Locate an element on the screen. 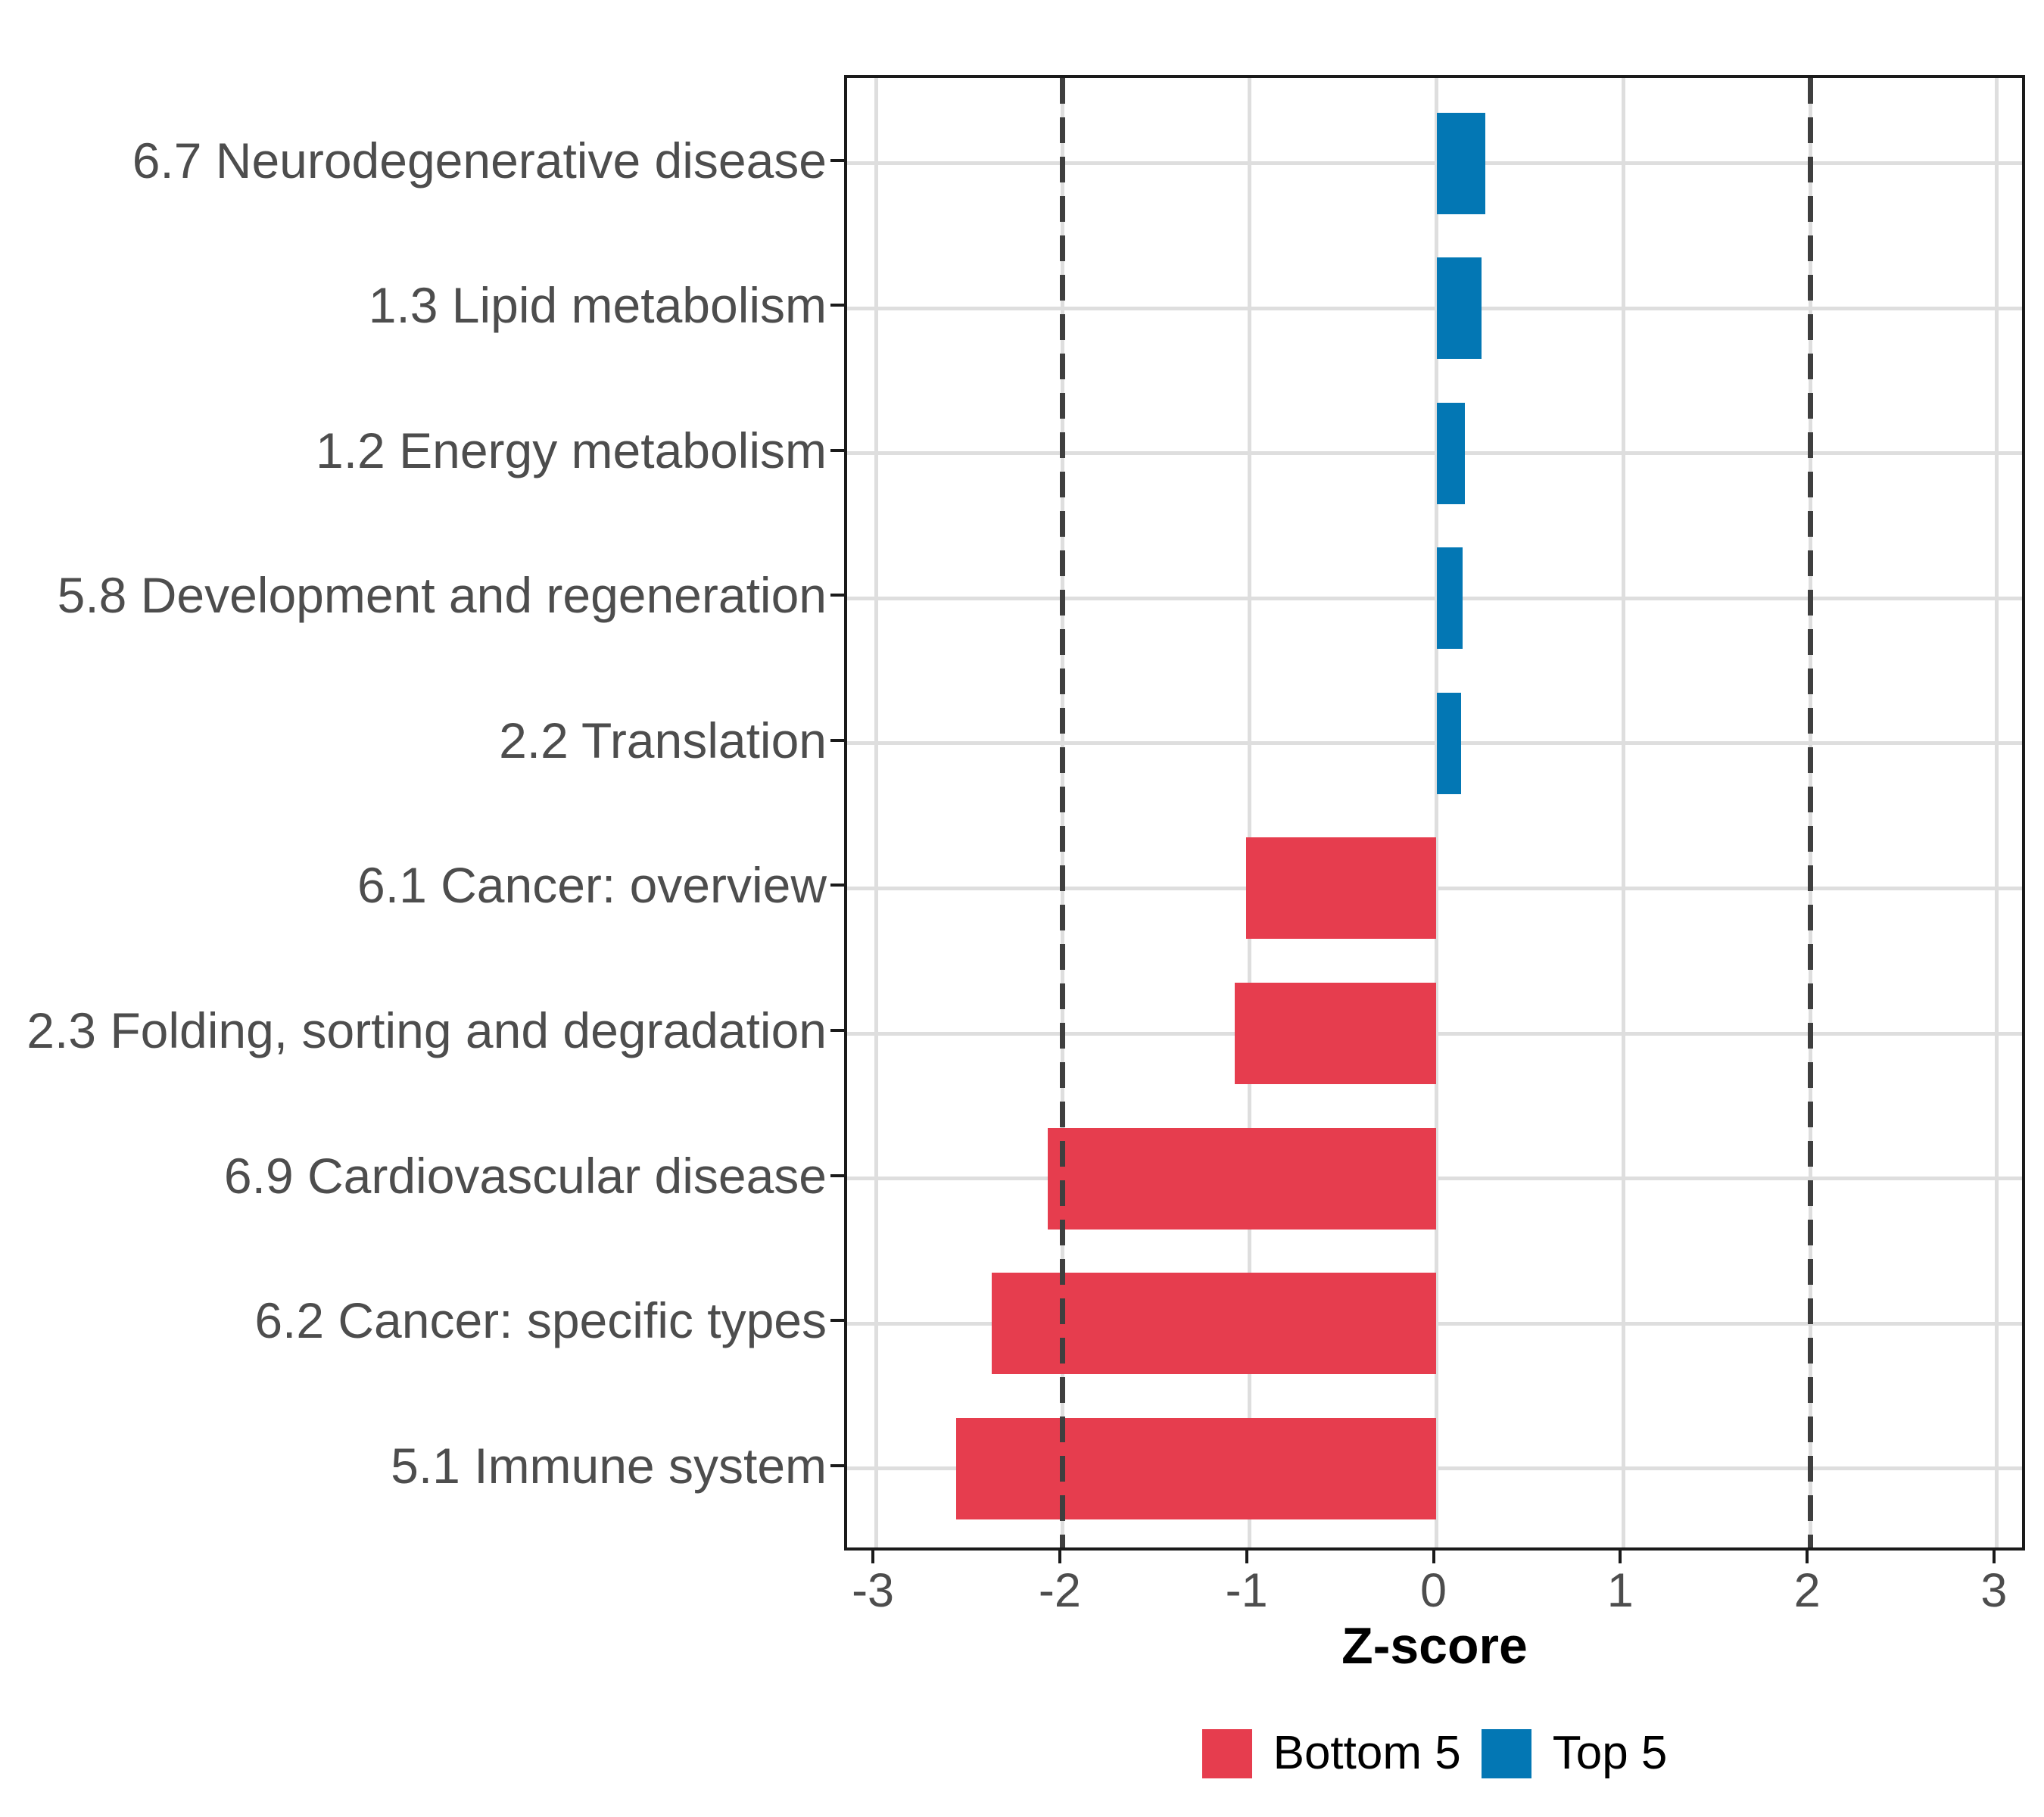  x-axis-title: Z-score is located at coordinates (1434, 1646).